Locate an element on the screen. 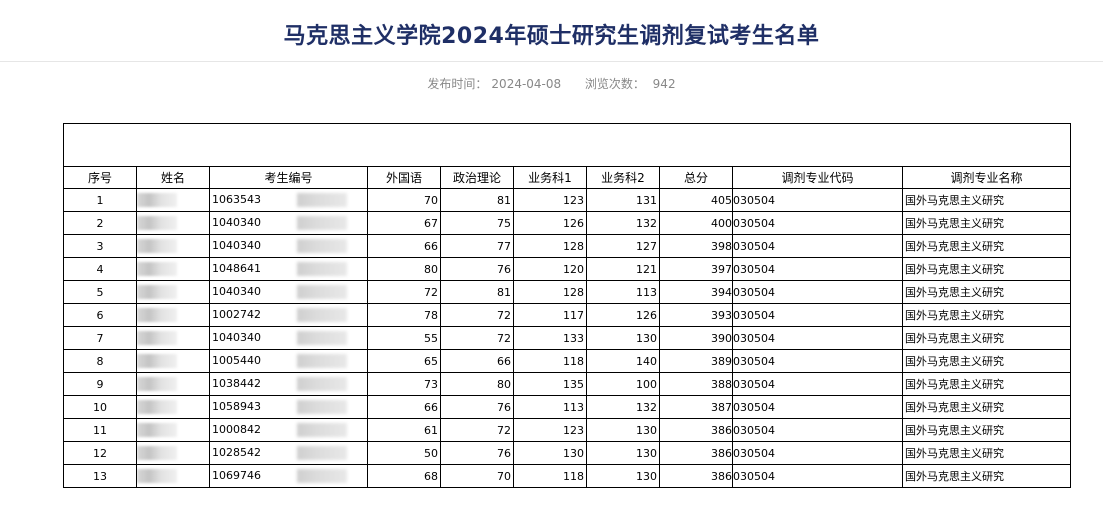  cell-foreign-language-text: 50 is located at coordinates (431, 453).